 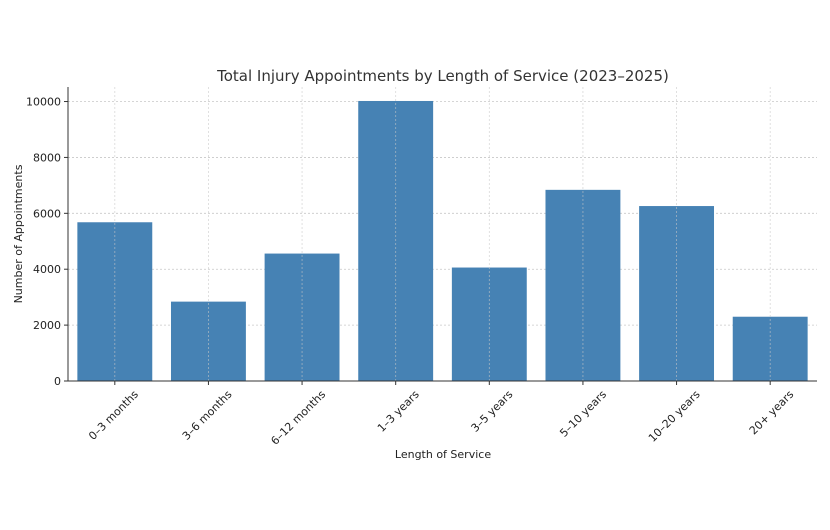 I want to click on y-tick-label: 4000, so click(x=47, y=269).